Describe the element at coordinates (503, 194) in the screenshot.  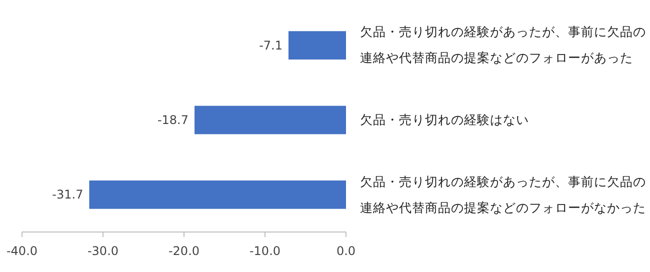
I see `y-tick-label: 欠品・売り切れの経験があったが、事前に欠品の連絡や代替商品の提案などのフォローがなかった` at that location.